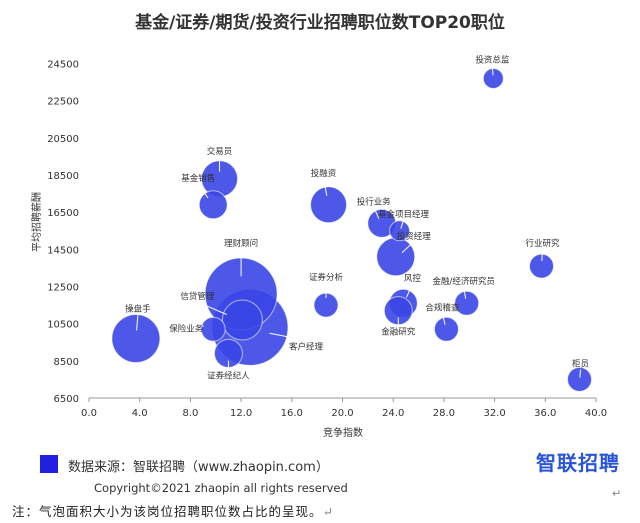 The width and height of the screenshot is (640, 523). I want to click on x-tick-label: 40.0, so click(596, 413).